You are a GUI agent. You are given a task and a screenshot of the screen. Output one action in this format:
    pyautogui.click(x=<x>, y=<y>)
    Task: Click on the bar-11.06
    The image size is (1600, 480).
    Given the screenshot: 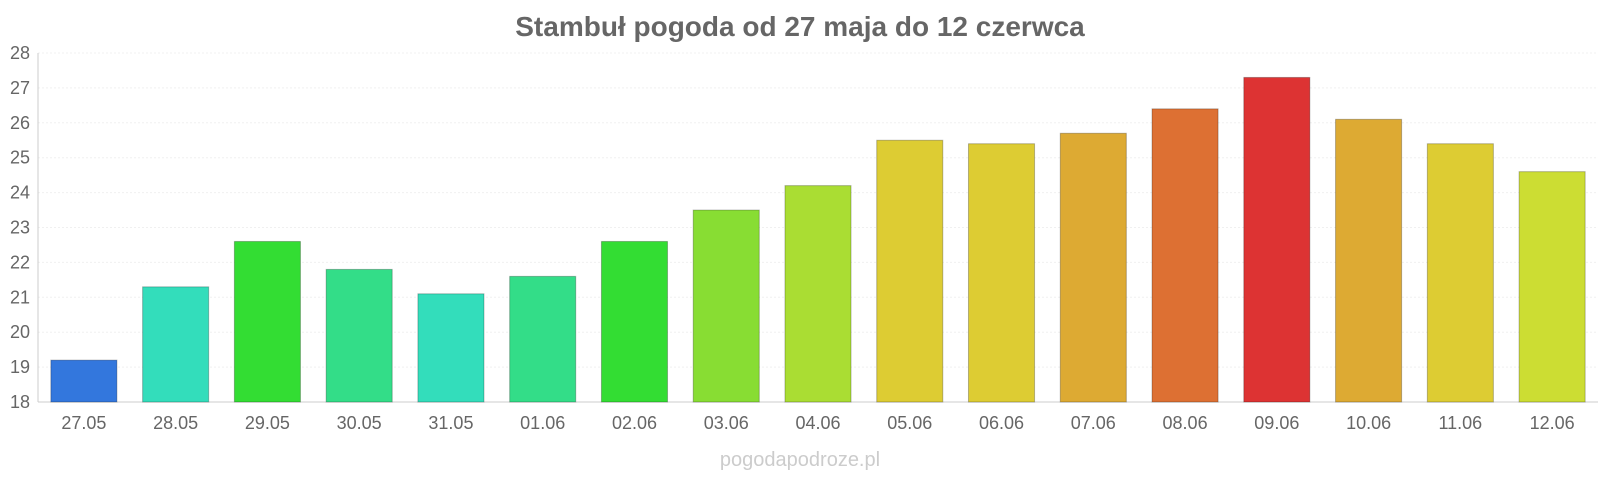 What is the action you would take?
    pyautogui.click(x=1460, y=273)
    